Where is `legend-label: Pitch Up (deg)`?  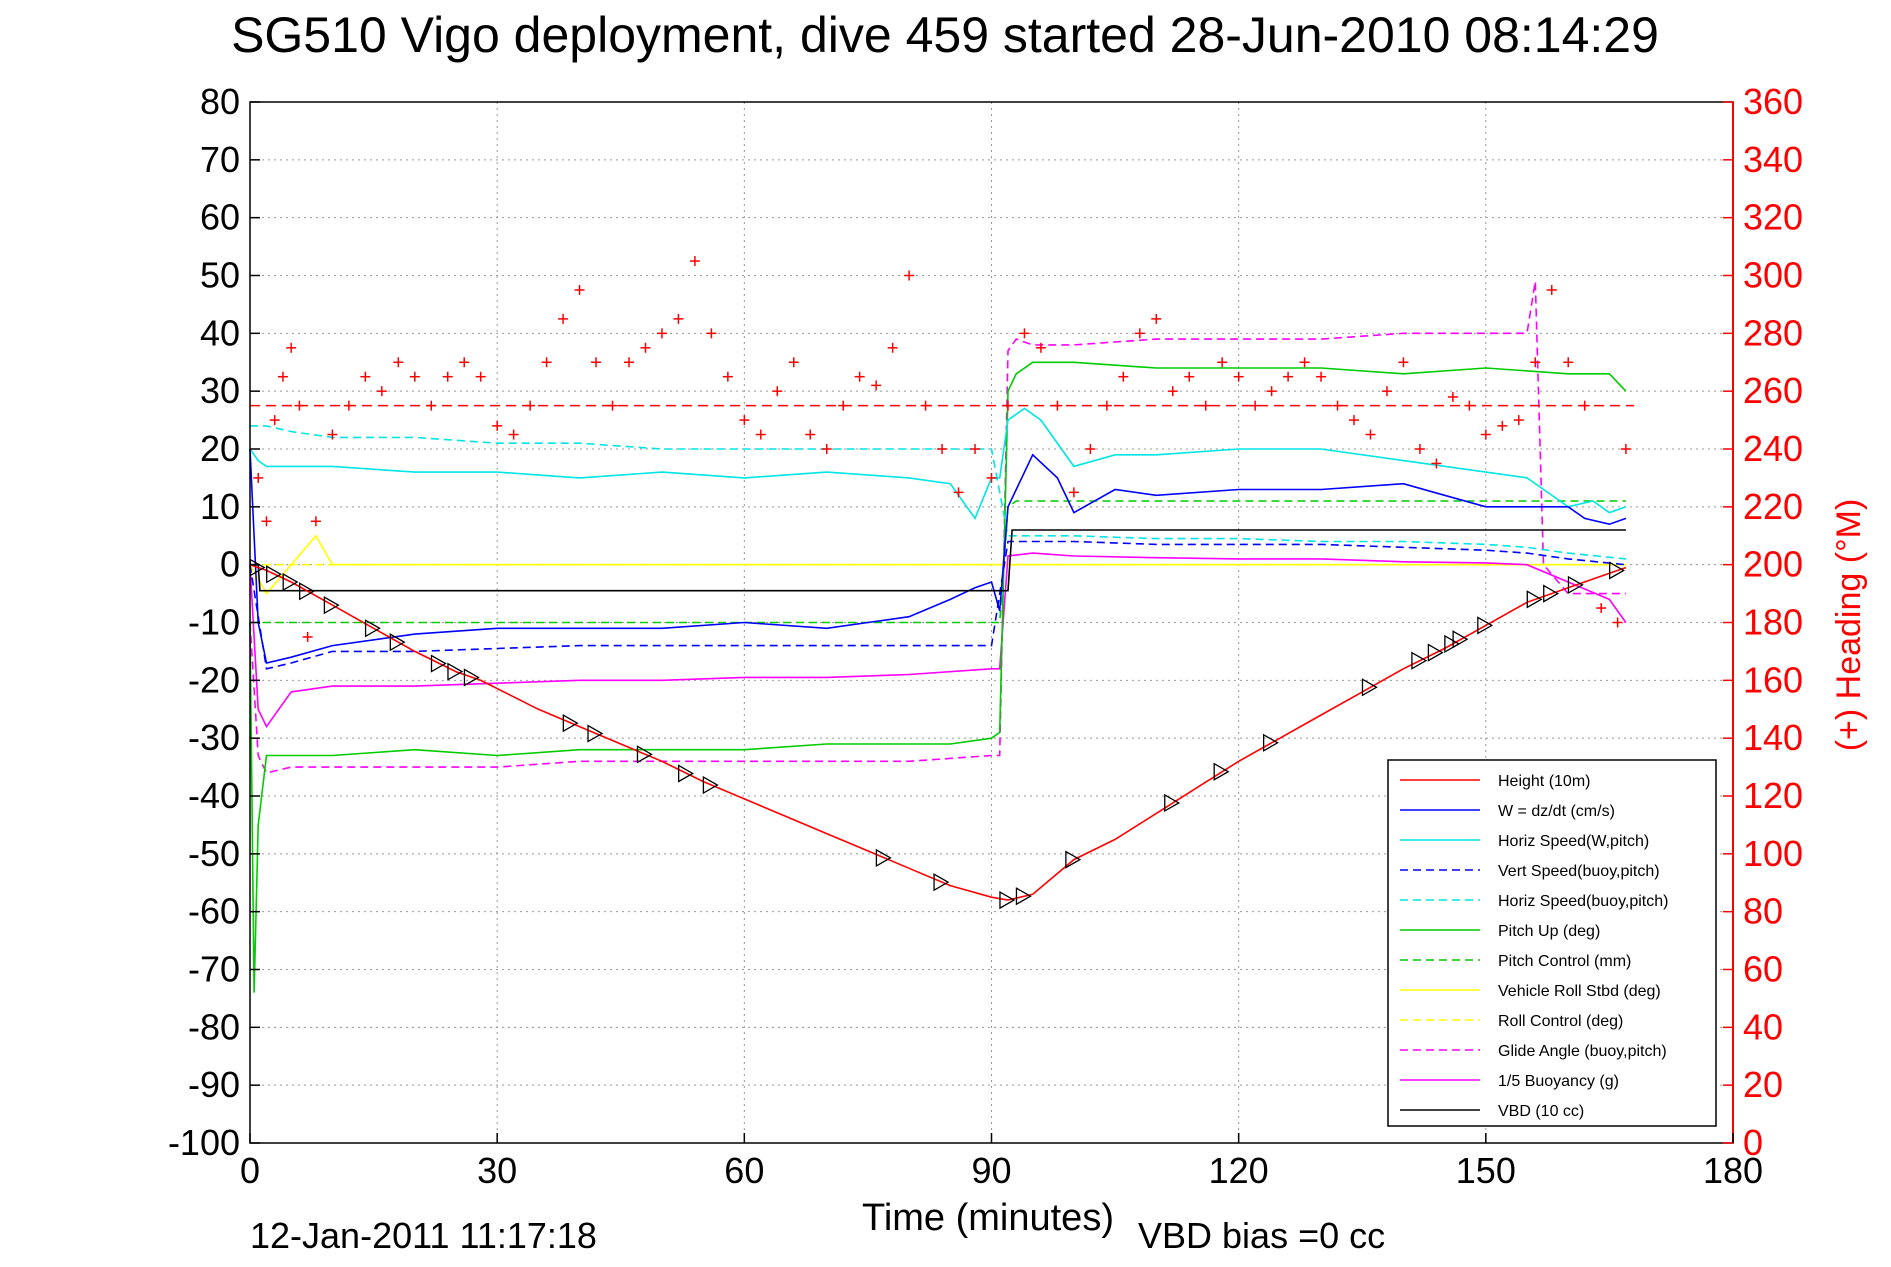
legend-label: Pitch Up (deg) is located at coordinates (1549, 931).